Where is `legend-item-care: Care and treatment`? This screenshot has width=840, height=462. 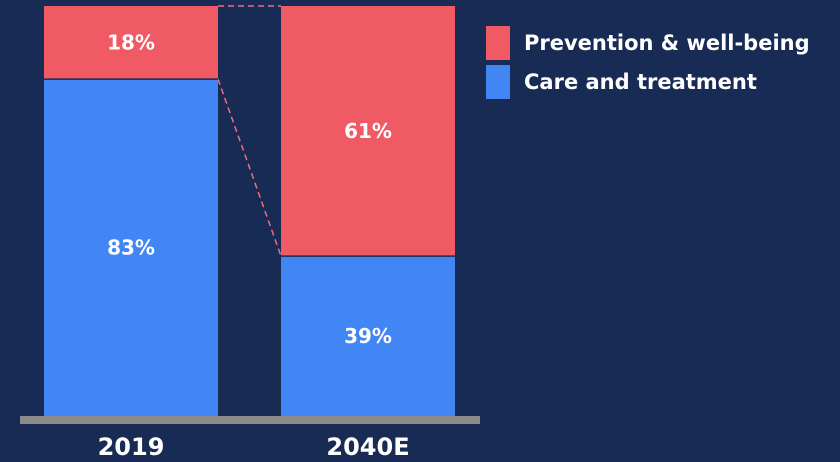 legend-item-care: Care and treatment is located at coordinates (648, 82).